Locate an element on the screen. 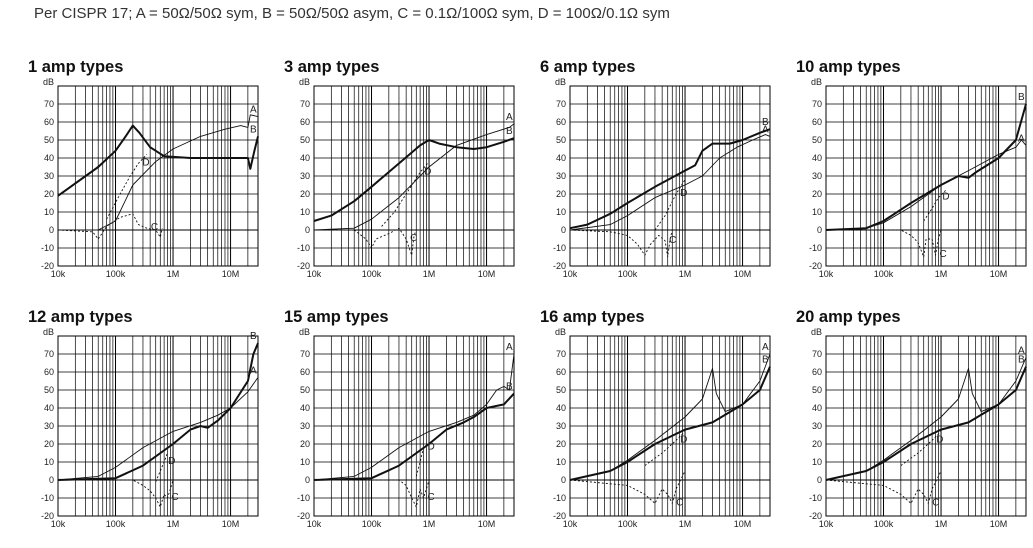  chart-title: 15 amp types is located at coordinates (336, 317).